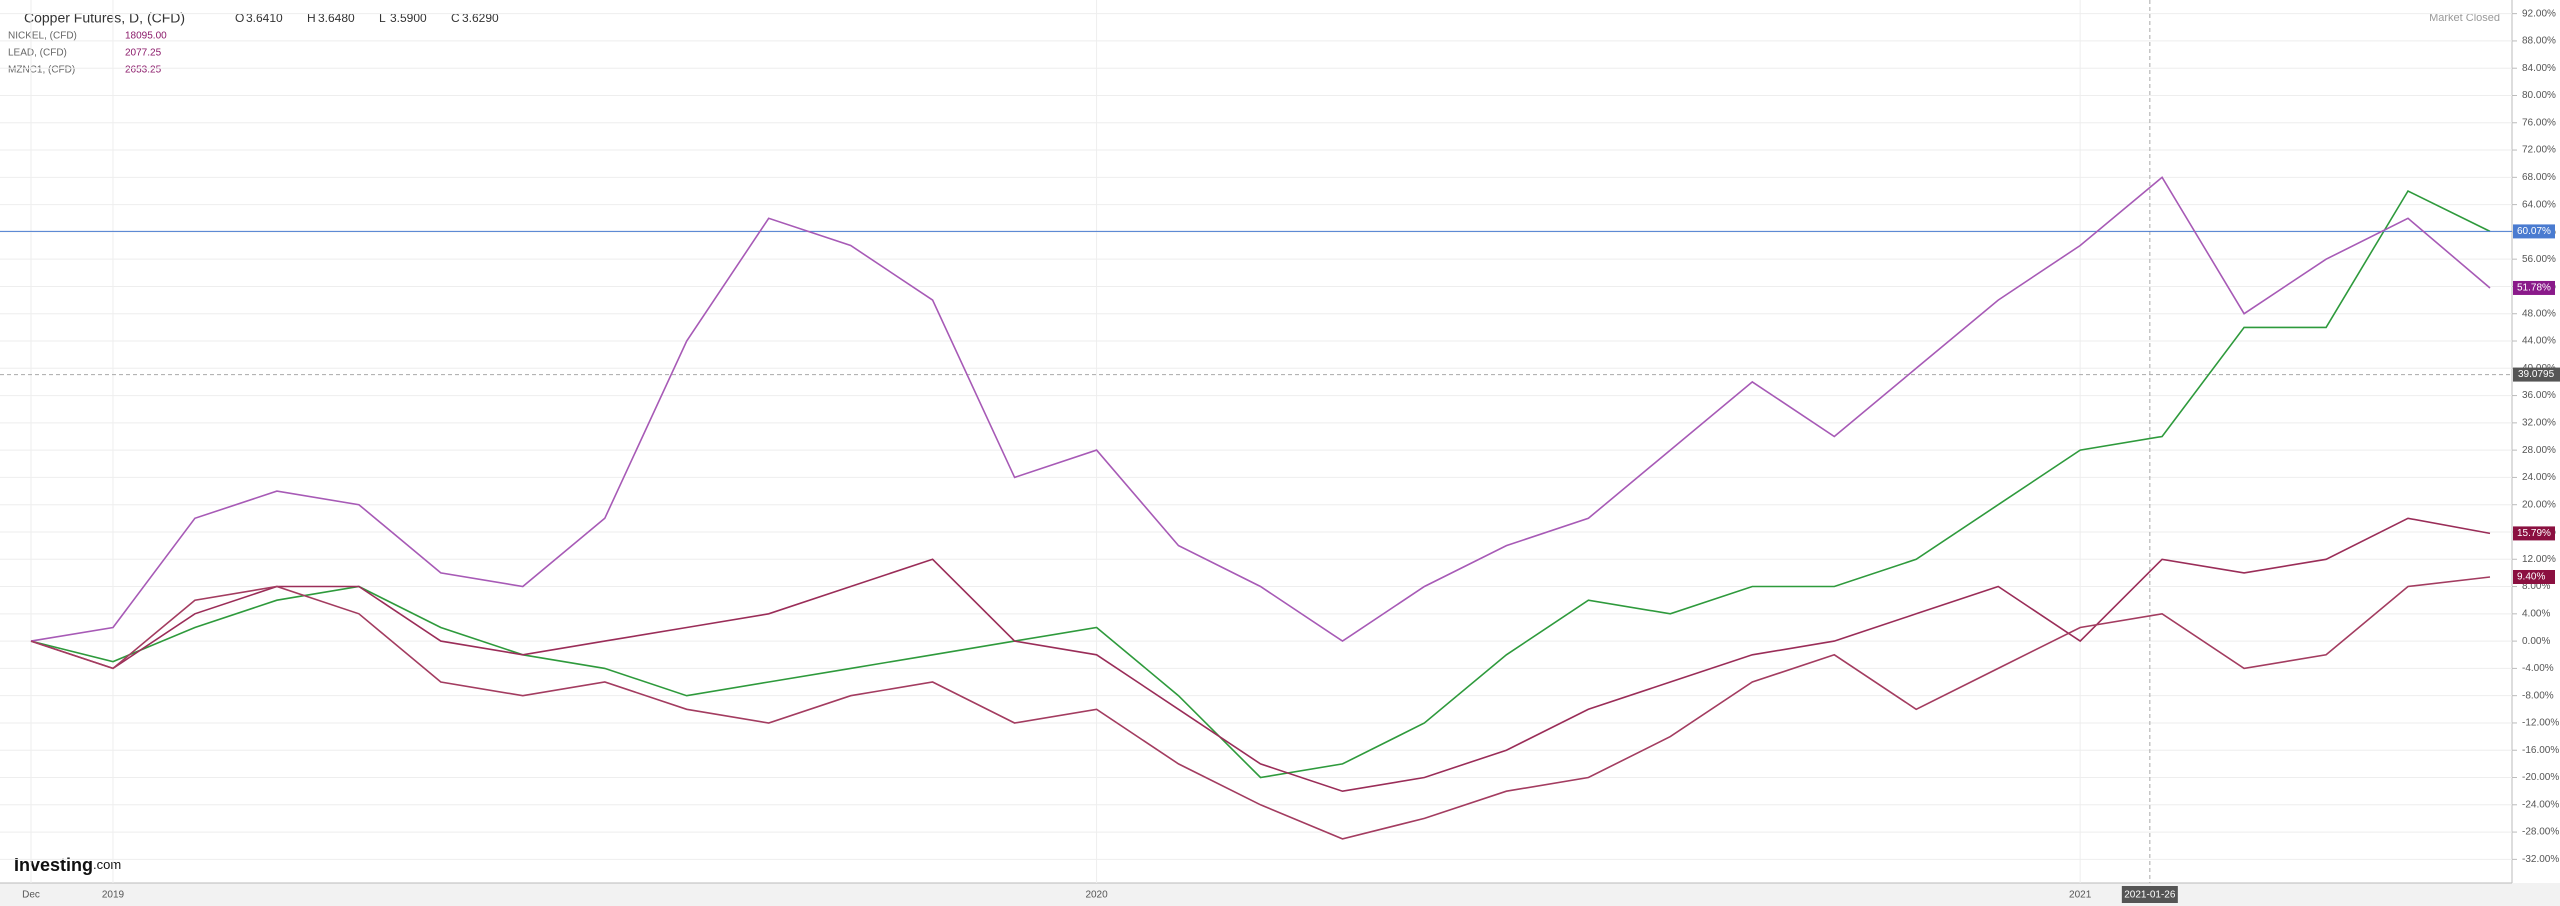 This screenshot has height=906, width=2560. Describe the element at coordinates (2539, 395) in the screenshot. I see `y-tick-label: 36.00%` at that location.